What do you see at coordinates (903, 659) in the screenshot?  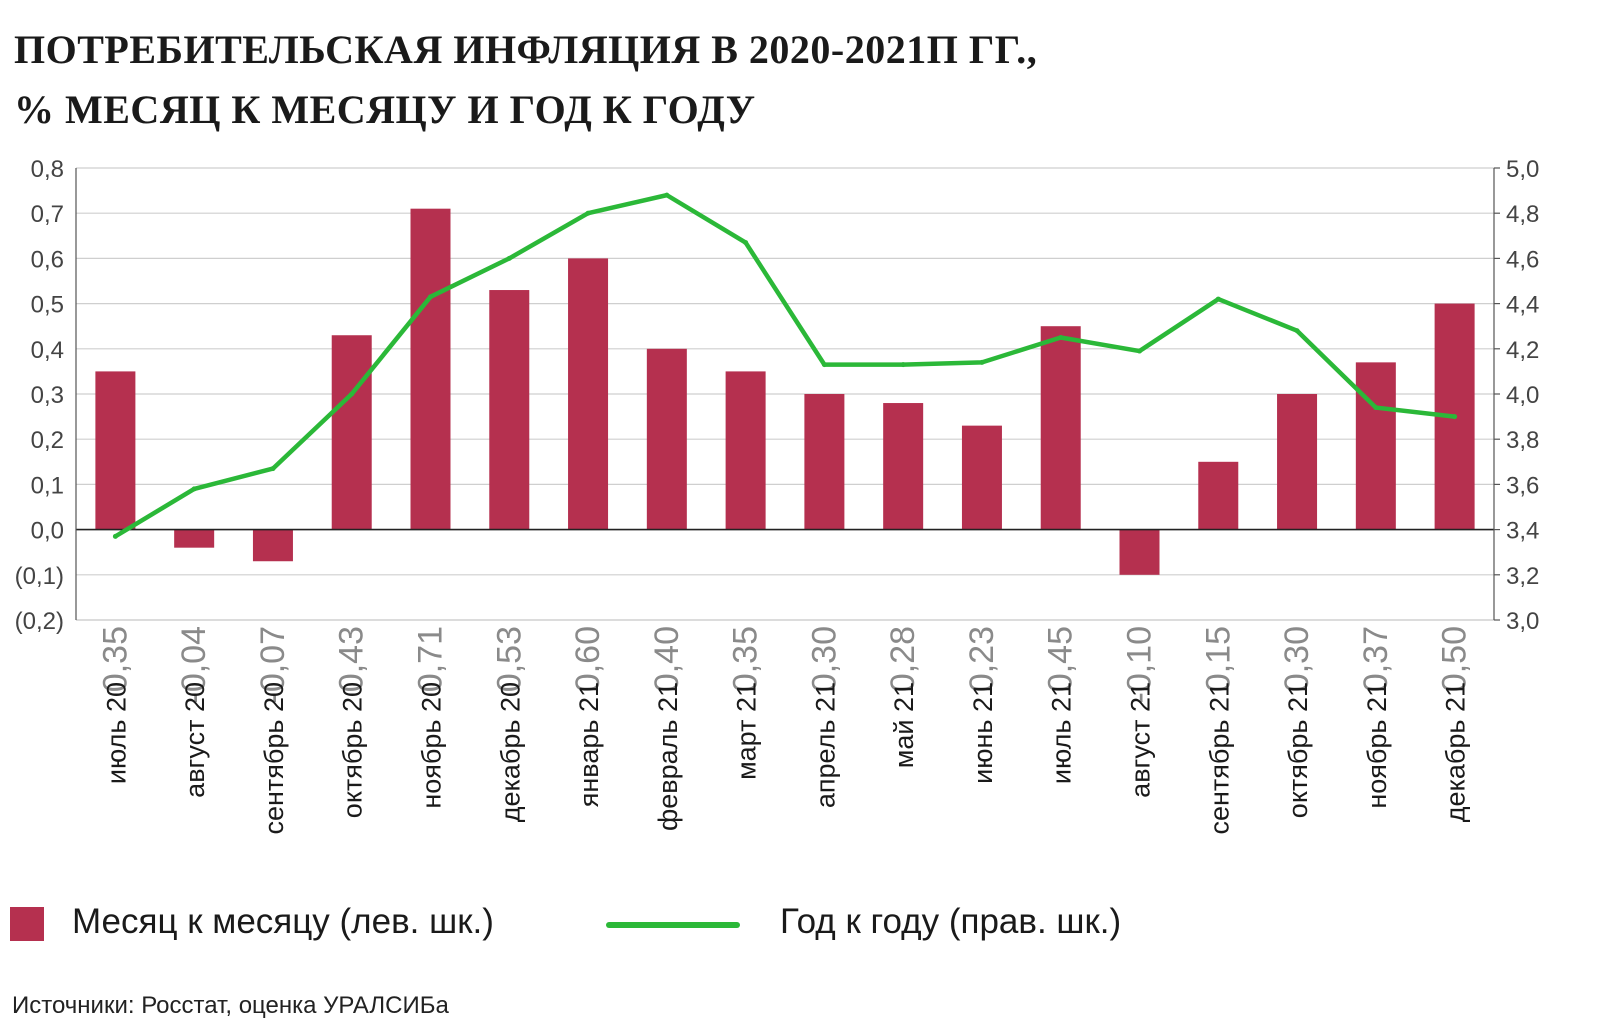 I see `value-label: 0,28` at bounding box center [903, 659].